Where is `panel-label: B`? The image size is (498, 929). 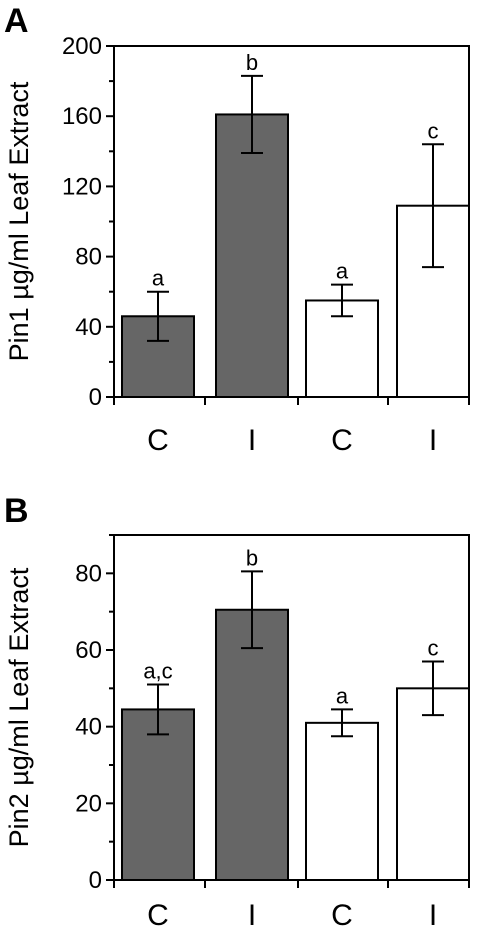 panel-label: B is located at coordinates (16, 511).